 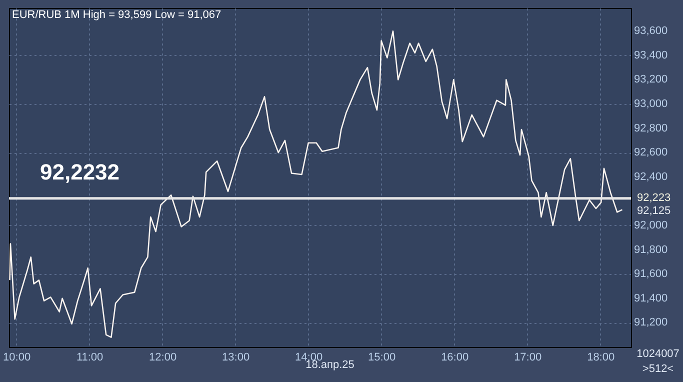 What do you see at coordinates (163, 358) in the screenshot?
I see `x-tick-label: 12:00` at bounding box center [163, 358].